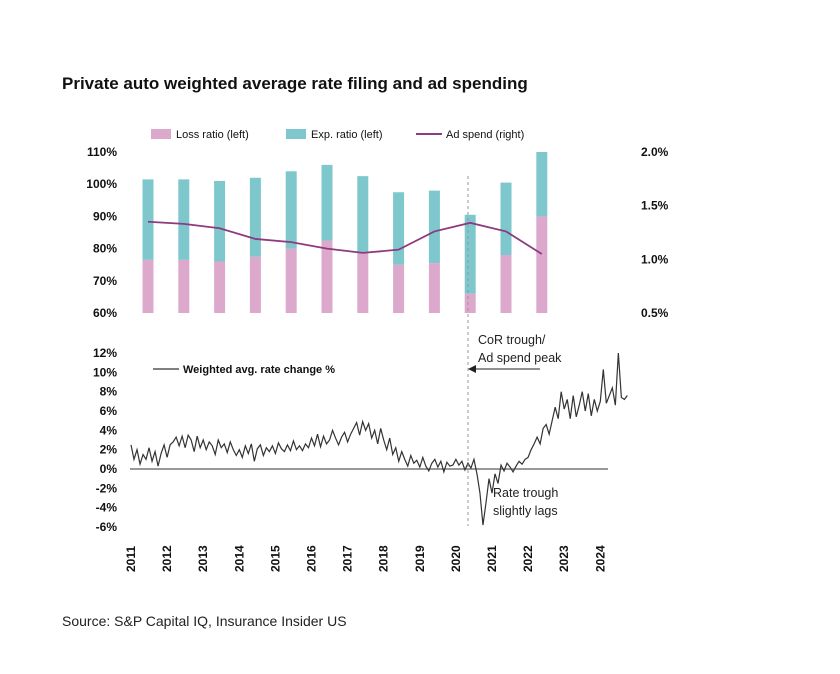 The image size is (840, 674). I want to click on annotation-lag-1: Rate trough, so click(525, 493).